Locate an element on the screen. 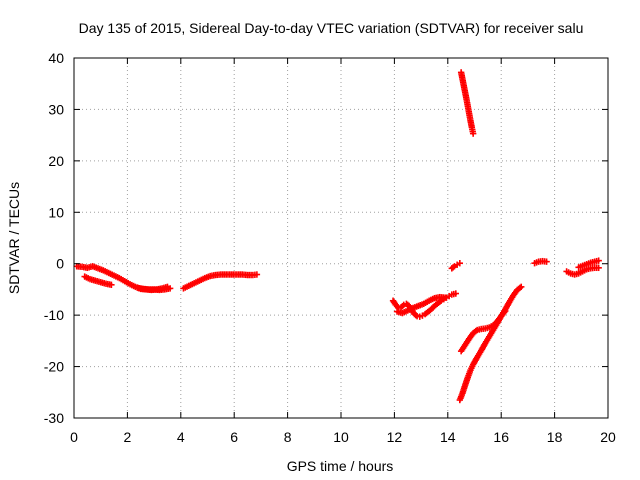 This screenshot has width=640, height=480. y-tick-label: 10 is located at coordinates (56, 212).